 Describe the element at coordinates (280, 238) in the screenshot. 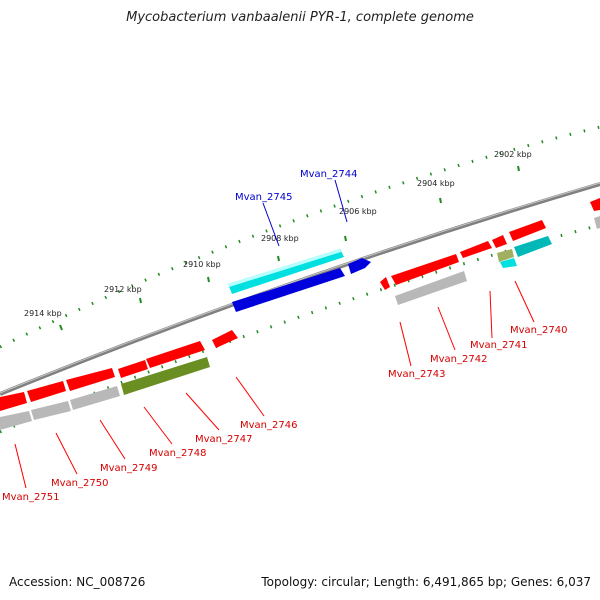

I see `scale-label: 2908 kbp` at that location.